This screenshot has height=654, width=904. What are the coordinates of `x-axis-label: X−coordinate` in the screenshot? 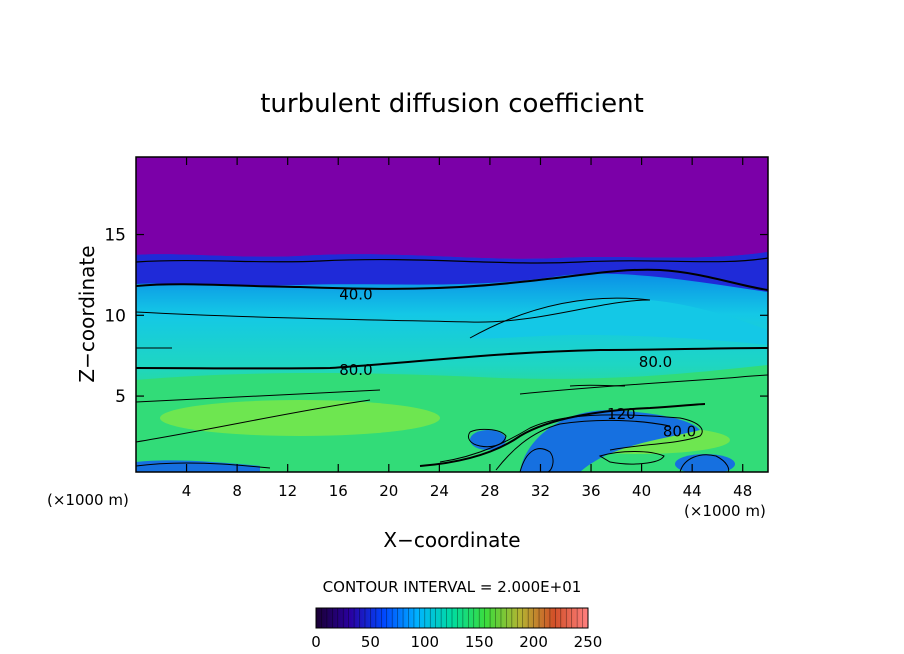 It's located at (451, 540).